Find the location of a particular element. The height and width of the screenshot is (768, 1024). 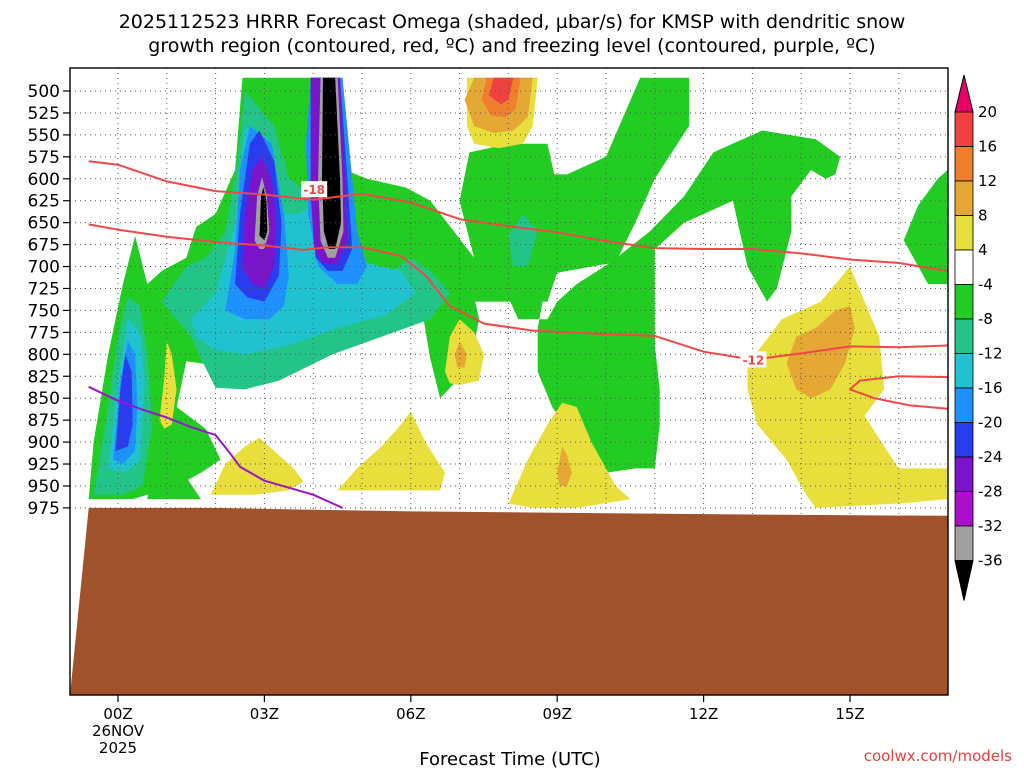

colorbar-label-2: 12 is located at coordinates (987, 181).